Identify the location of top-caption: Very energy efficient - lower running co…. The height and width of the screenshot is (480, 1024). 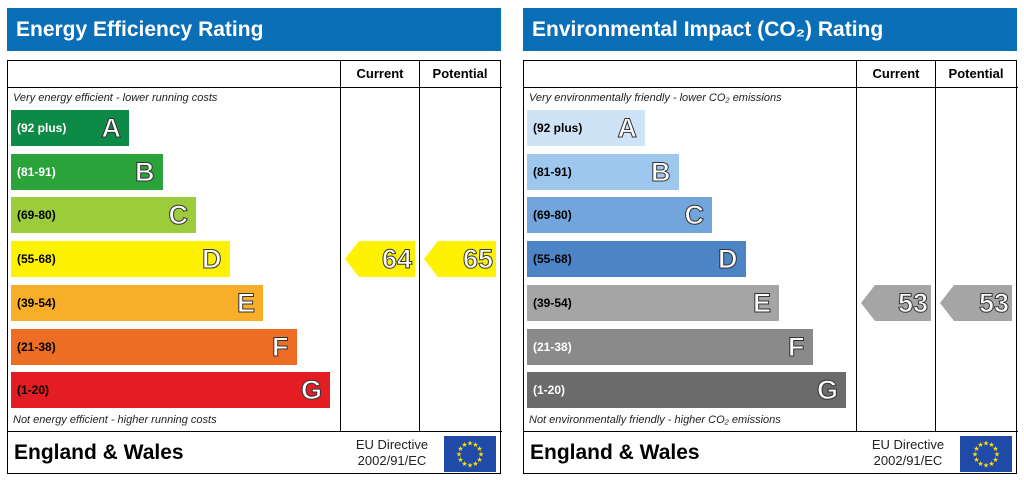
(115, 98).